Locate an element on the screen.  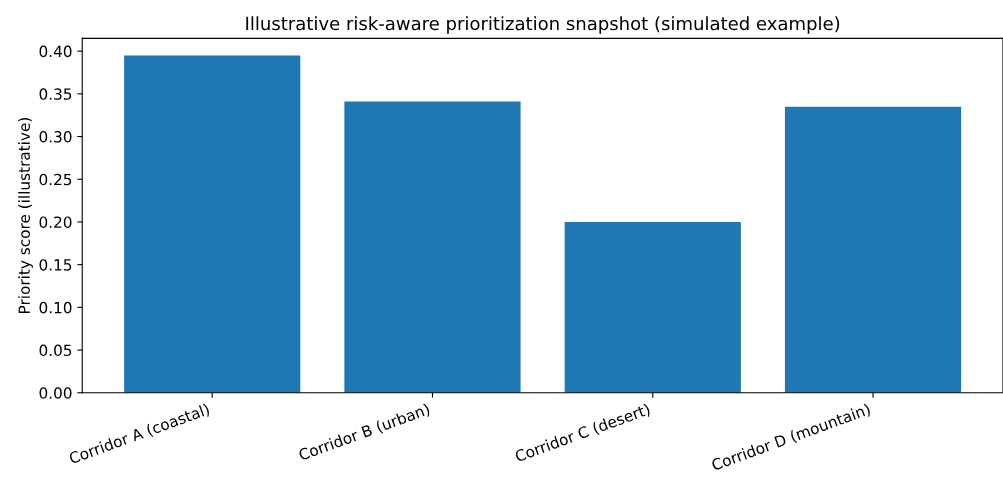
y-tick-label: 0.20 is located at coordinates (55, 222).